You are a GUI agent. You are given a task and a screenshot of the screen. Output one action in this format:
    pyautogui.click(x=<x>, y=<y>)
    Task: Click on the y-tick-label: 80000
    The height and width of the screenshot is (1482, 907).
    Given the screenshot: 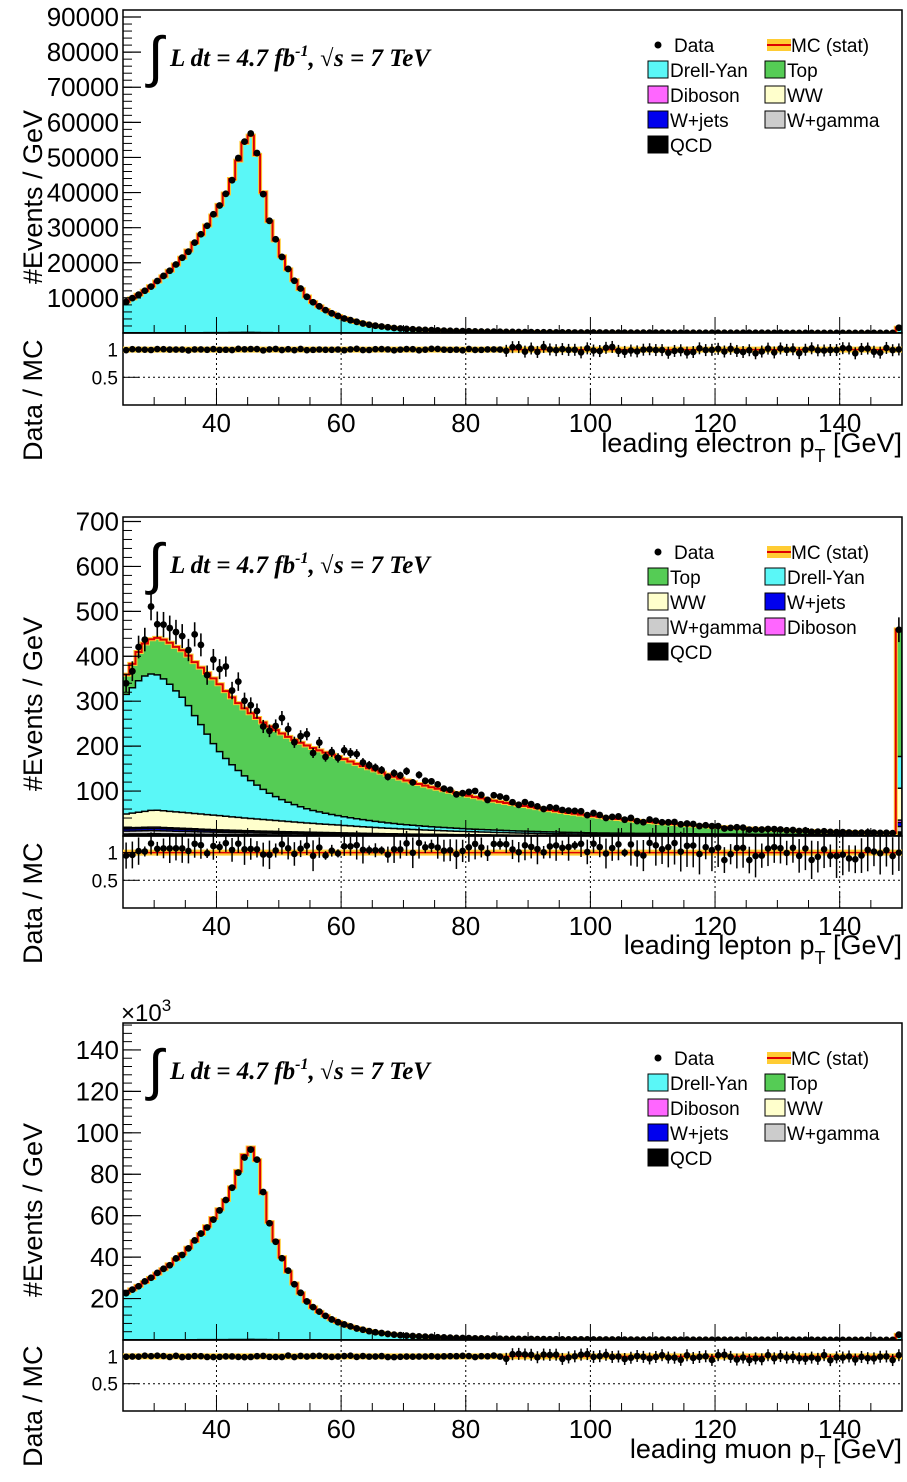 What is the action you would take?
    pyautogui.click(x=83, y=52)
    